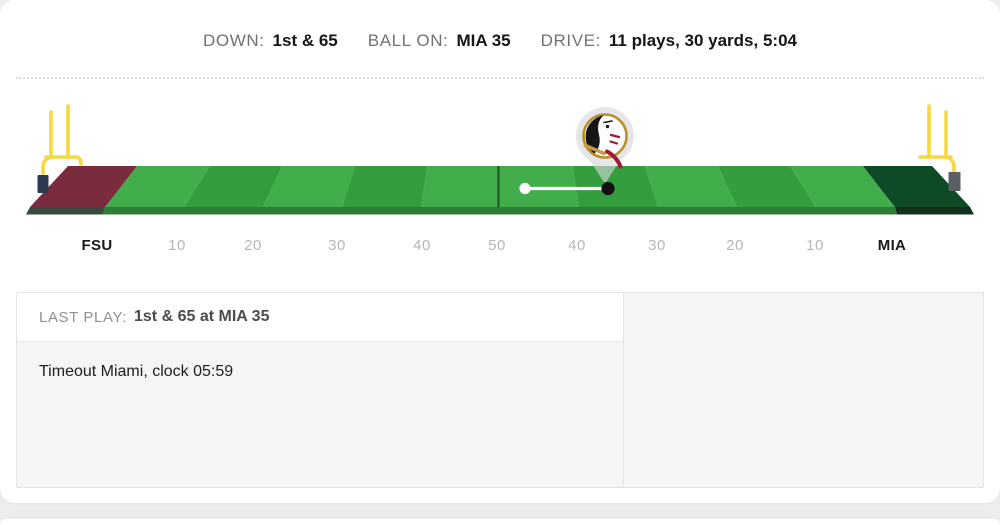 The height and width of the screenshot is (525, 1000). What do you see at coordinates (916, 186) in the screenshot?
I see `mia-endzone` at bounding box center [916, 186].